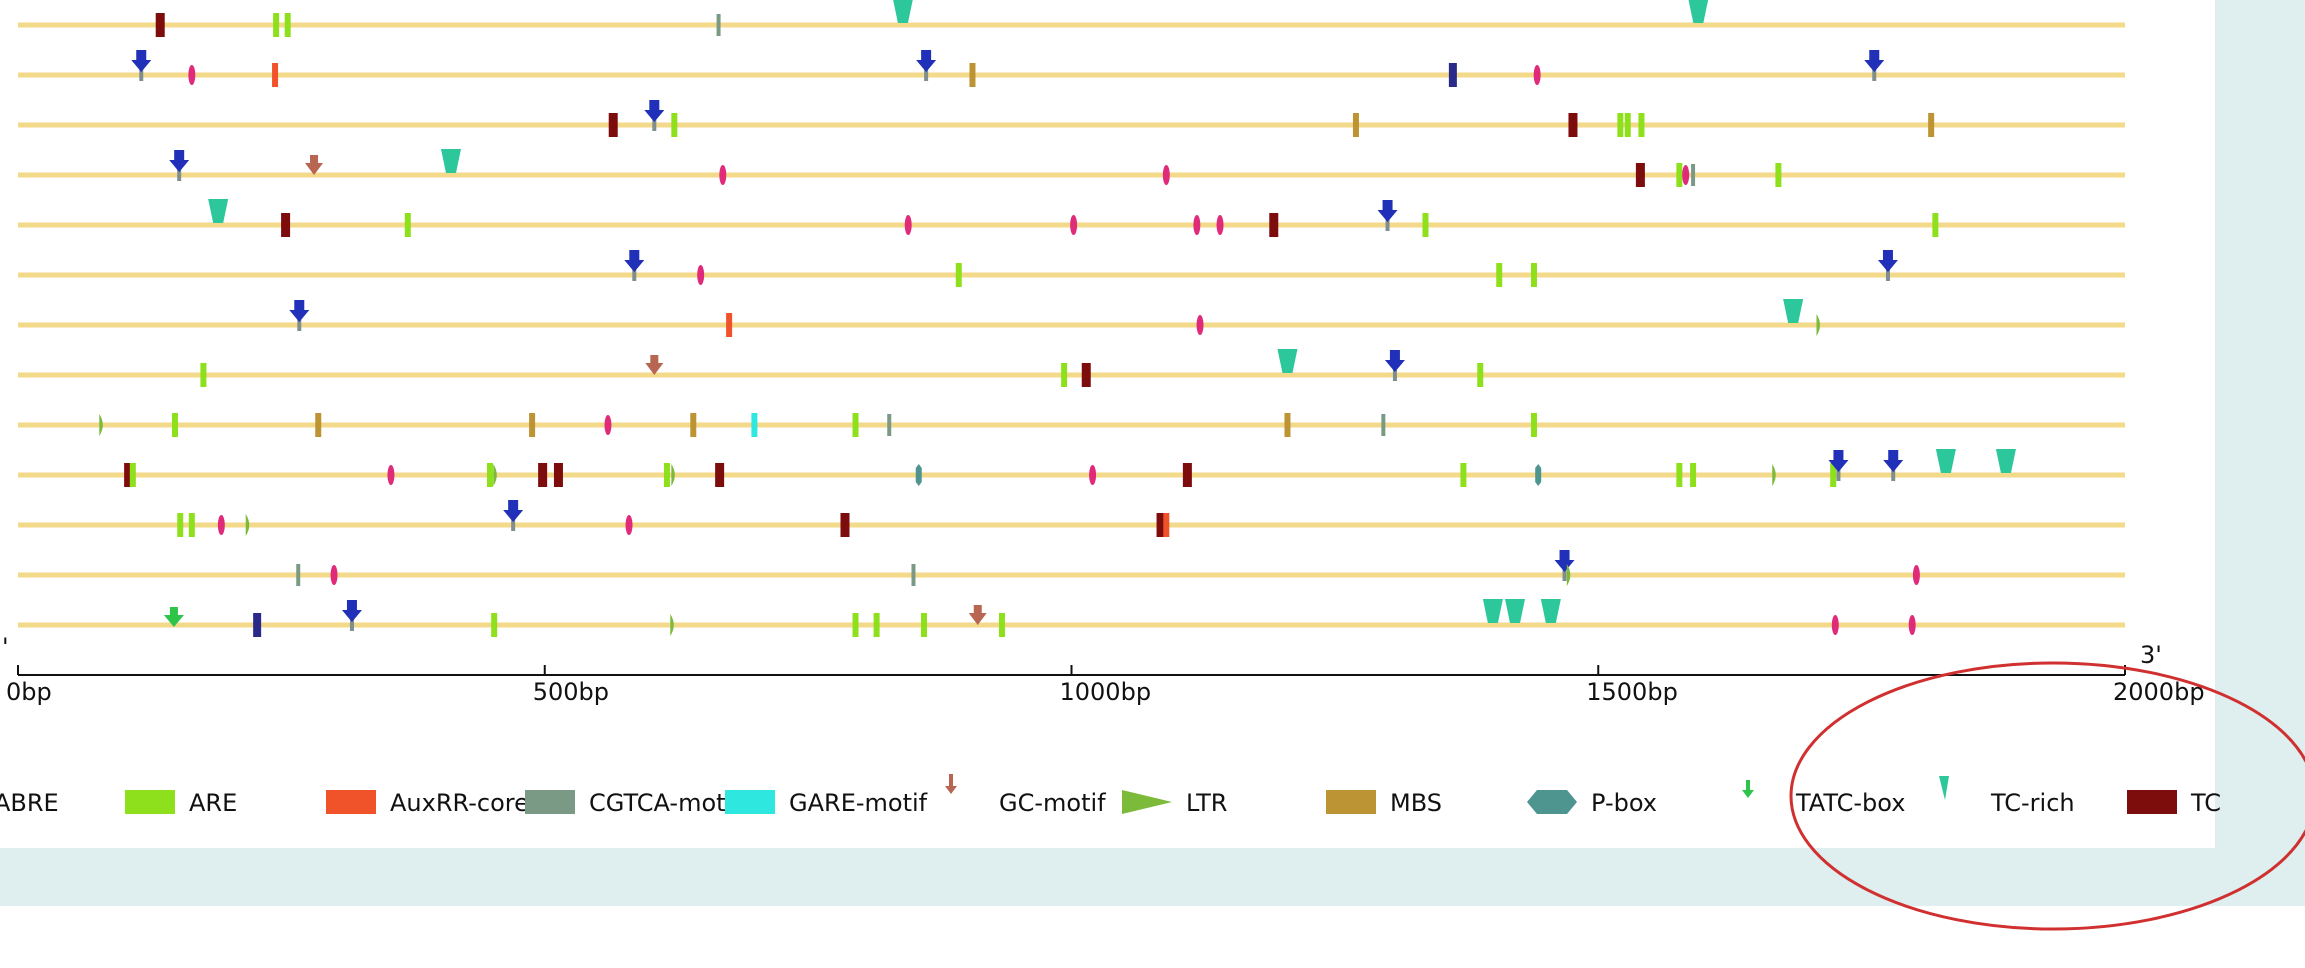 This screenshot has height=968, width=2305. Describe the element at coordinates (1174, 803) in the screenshot. I see `legend-item-ltr: LTR` at that location.